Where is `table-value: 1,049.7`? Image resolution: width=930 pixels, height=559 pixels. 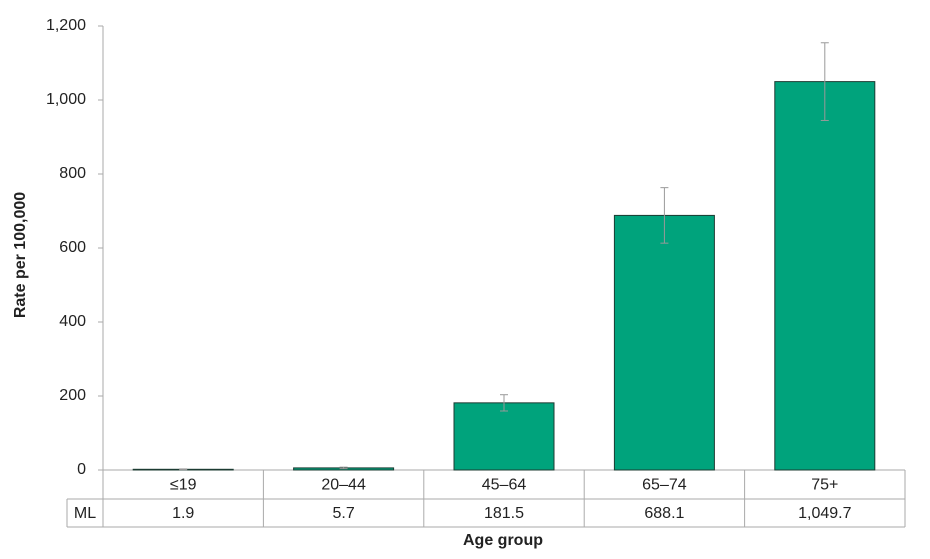
table-value: 1,049.7 is located at coordinates (824, 513).